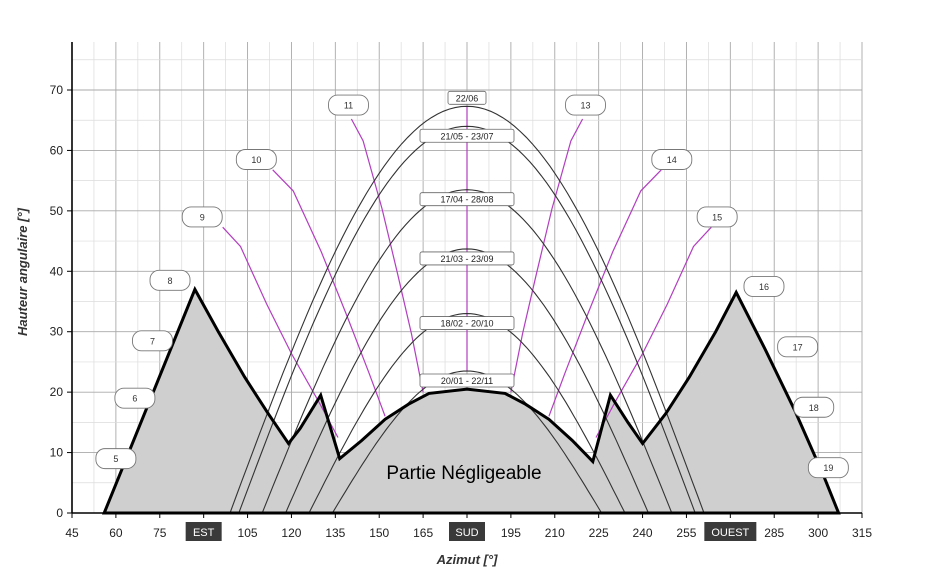 Image resolution: width=930 pixels, height=579 pixels. Describe the element at coordinates (57, 332) in the screenshot. I see `y-tick-label: 30` at that location.